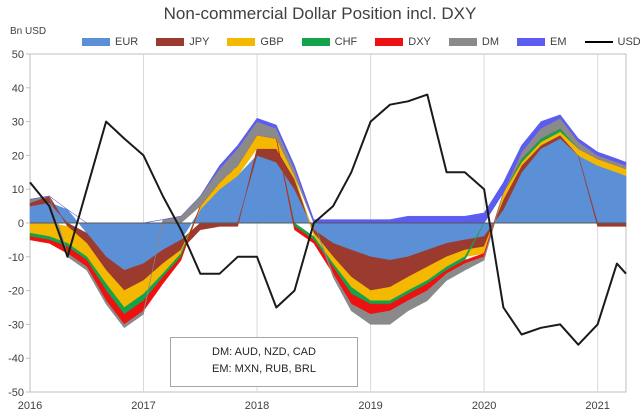 This screenshot has height=413, width=640. I want to click on legend-item-gbp: GBP, so click(255, 42).